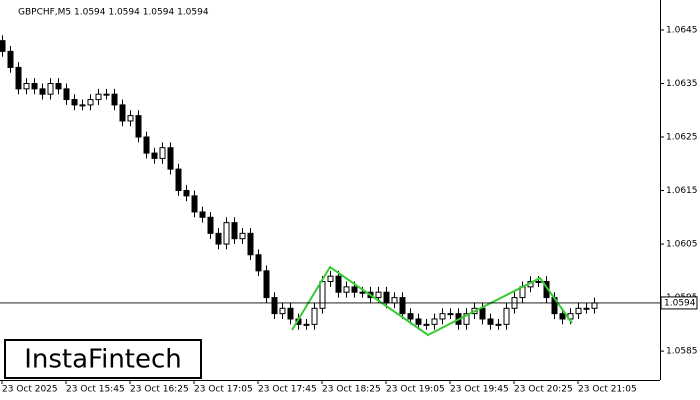  What do you see at coordinates (607, 390) in the screenshot?
I see `x-tick-label: 23 Oct 21:05` at bounding box center [607, 390].